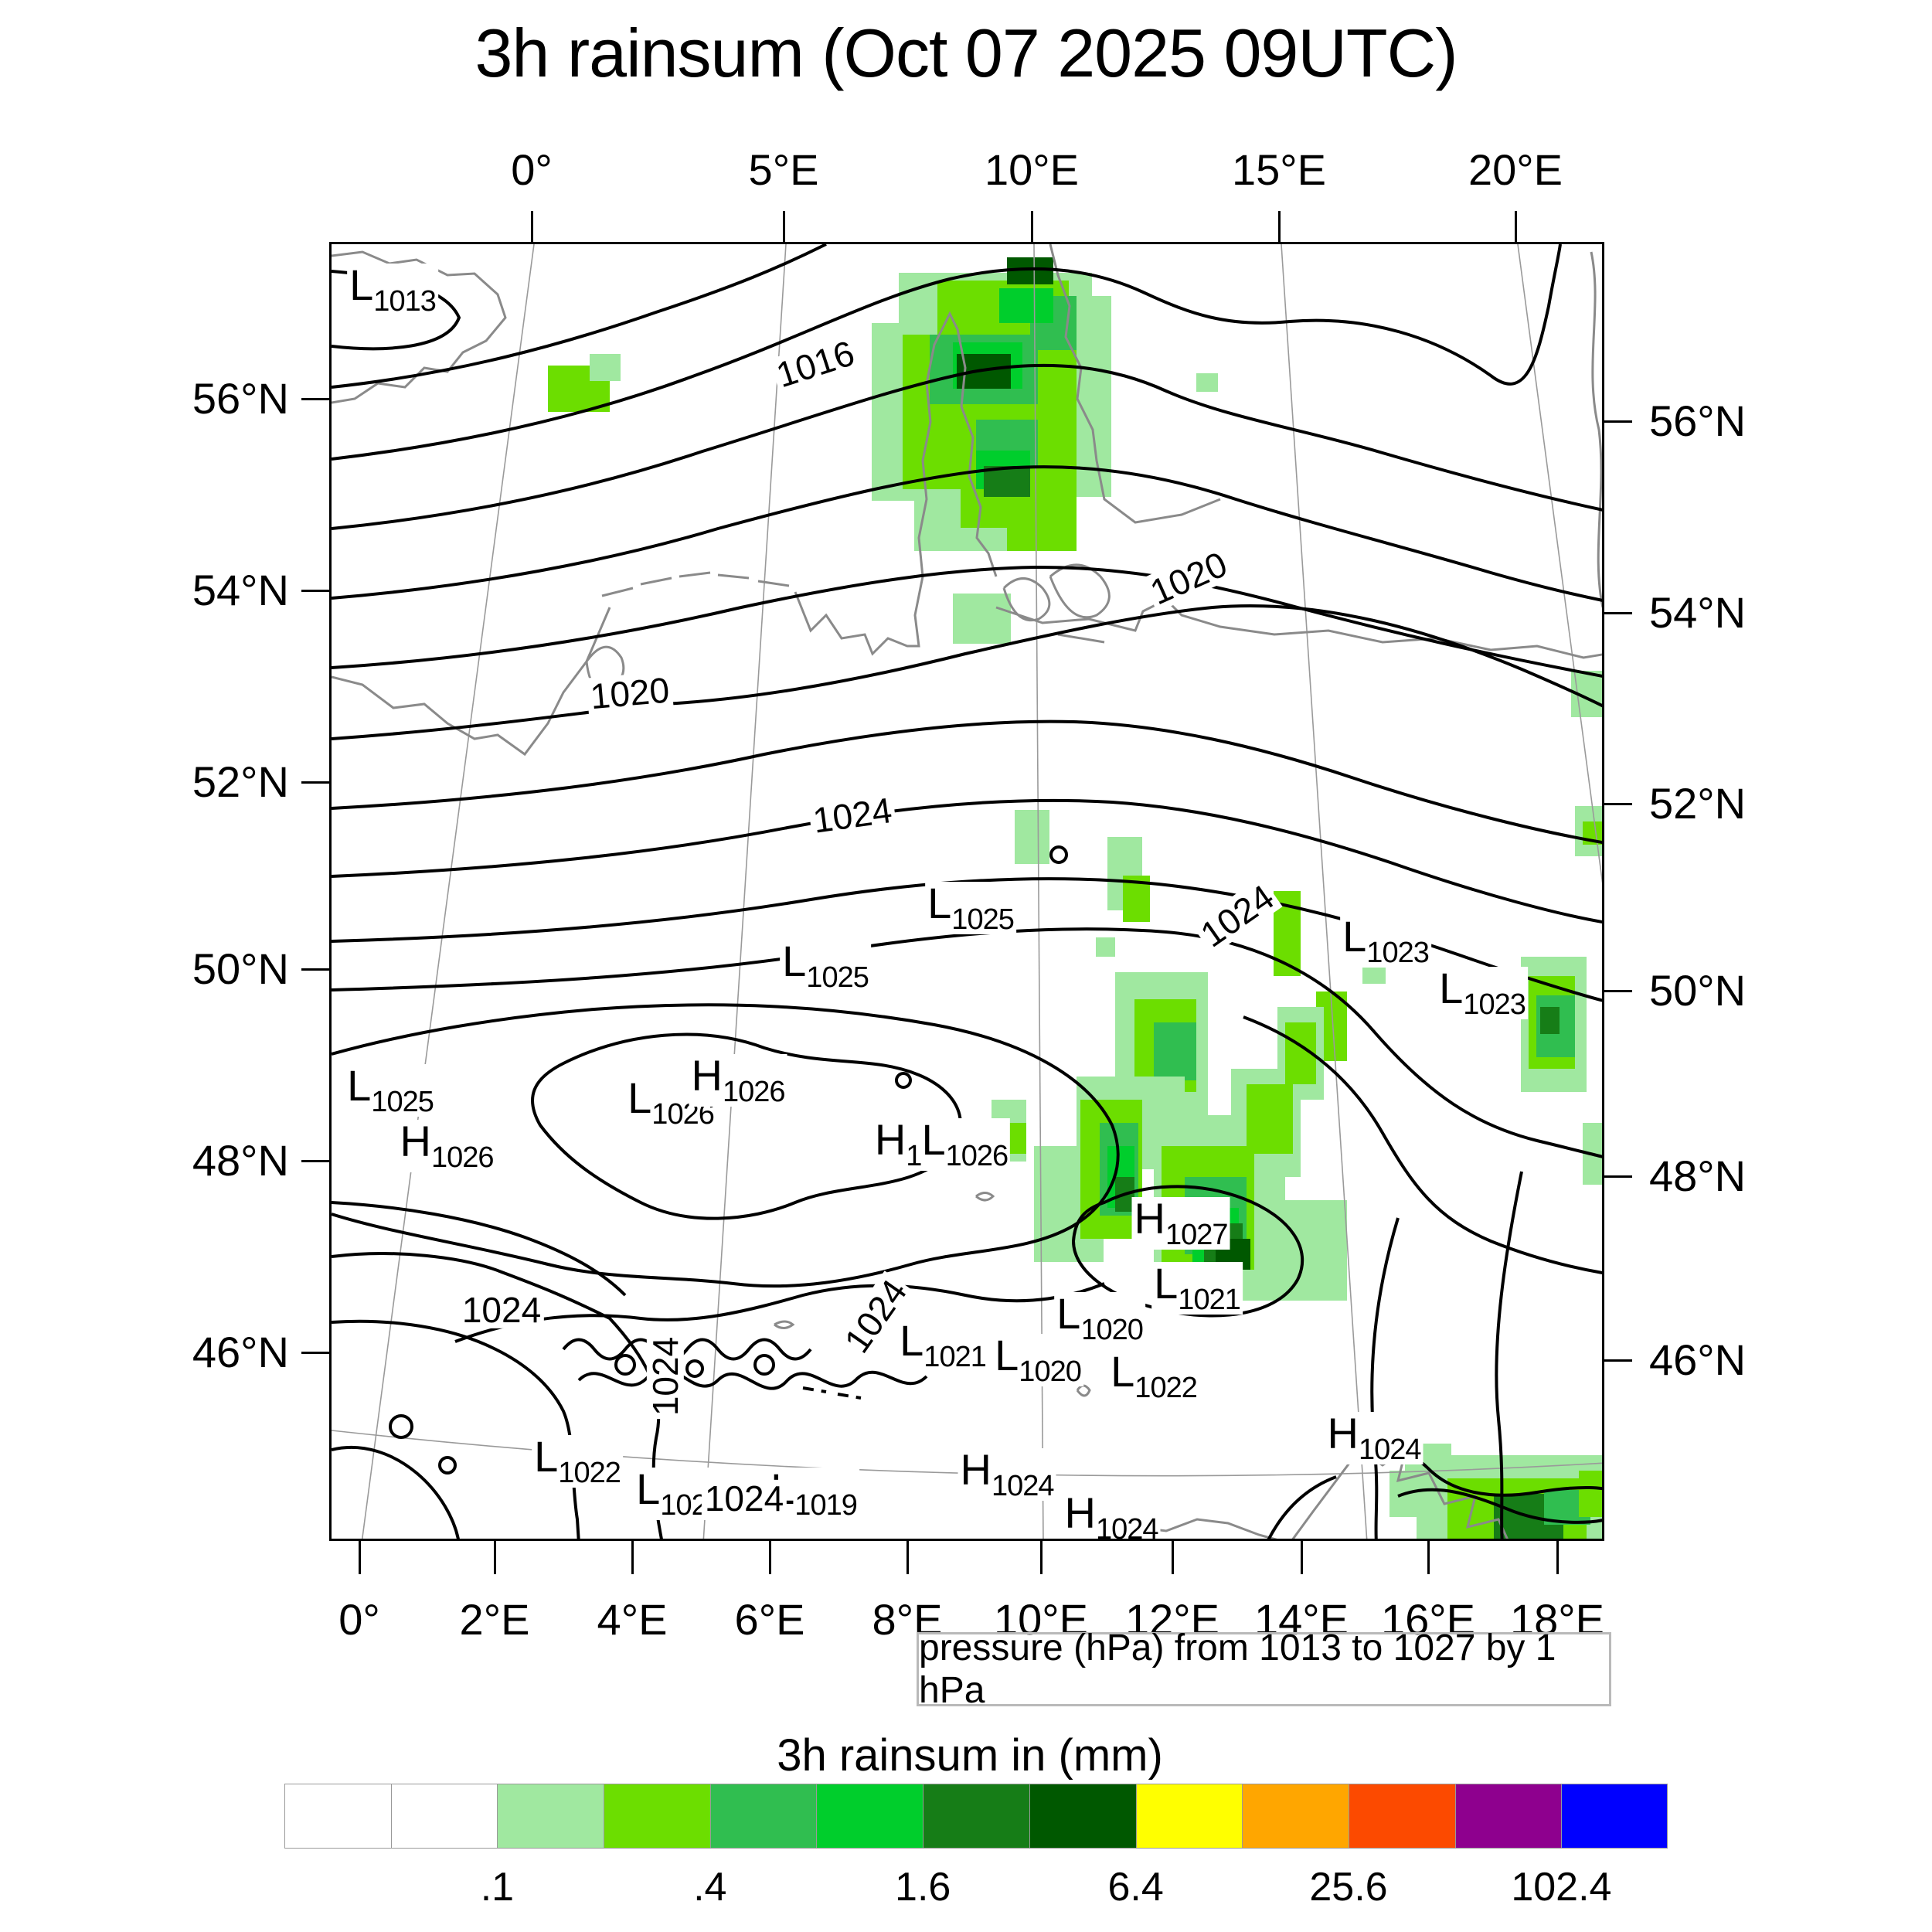 The height and width of the screenshot is (1932, 1932). I want to click on colorbar, so click(976, 1816).